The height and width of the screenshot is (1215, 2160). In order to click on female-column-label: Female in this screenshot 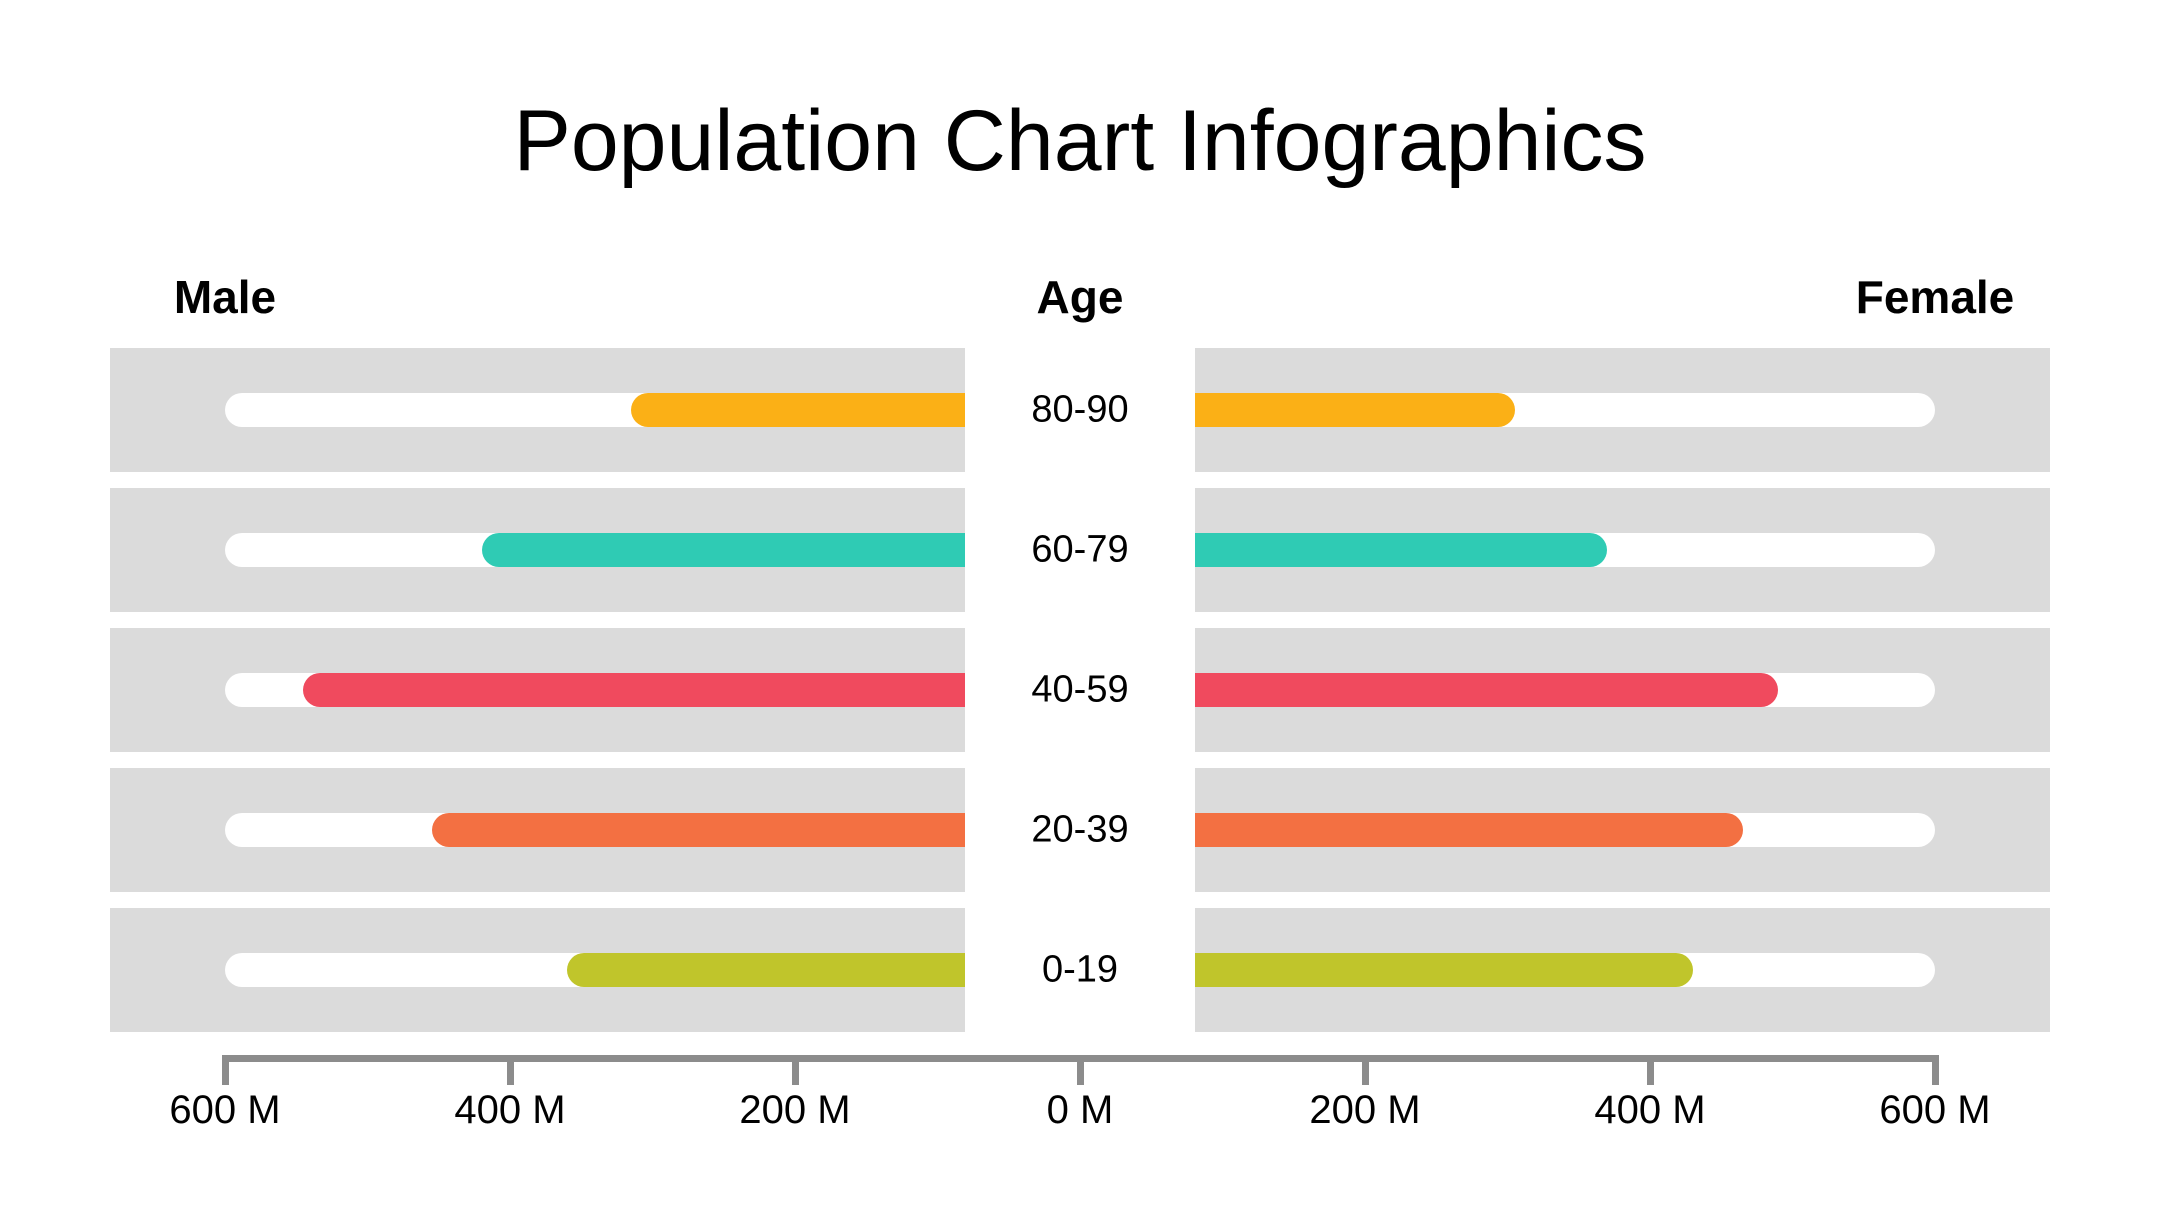, I will do `click(1935, 297)`.